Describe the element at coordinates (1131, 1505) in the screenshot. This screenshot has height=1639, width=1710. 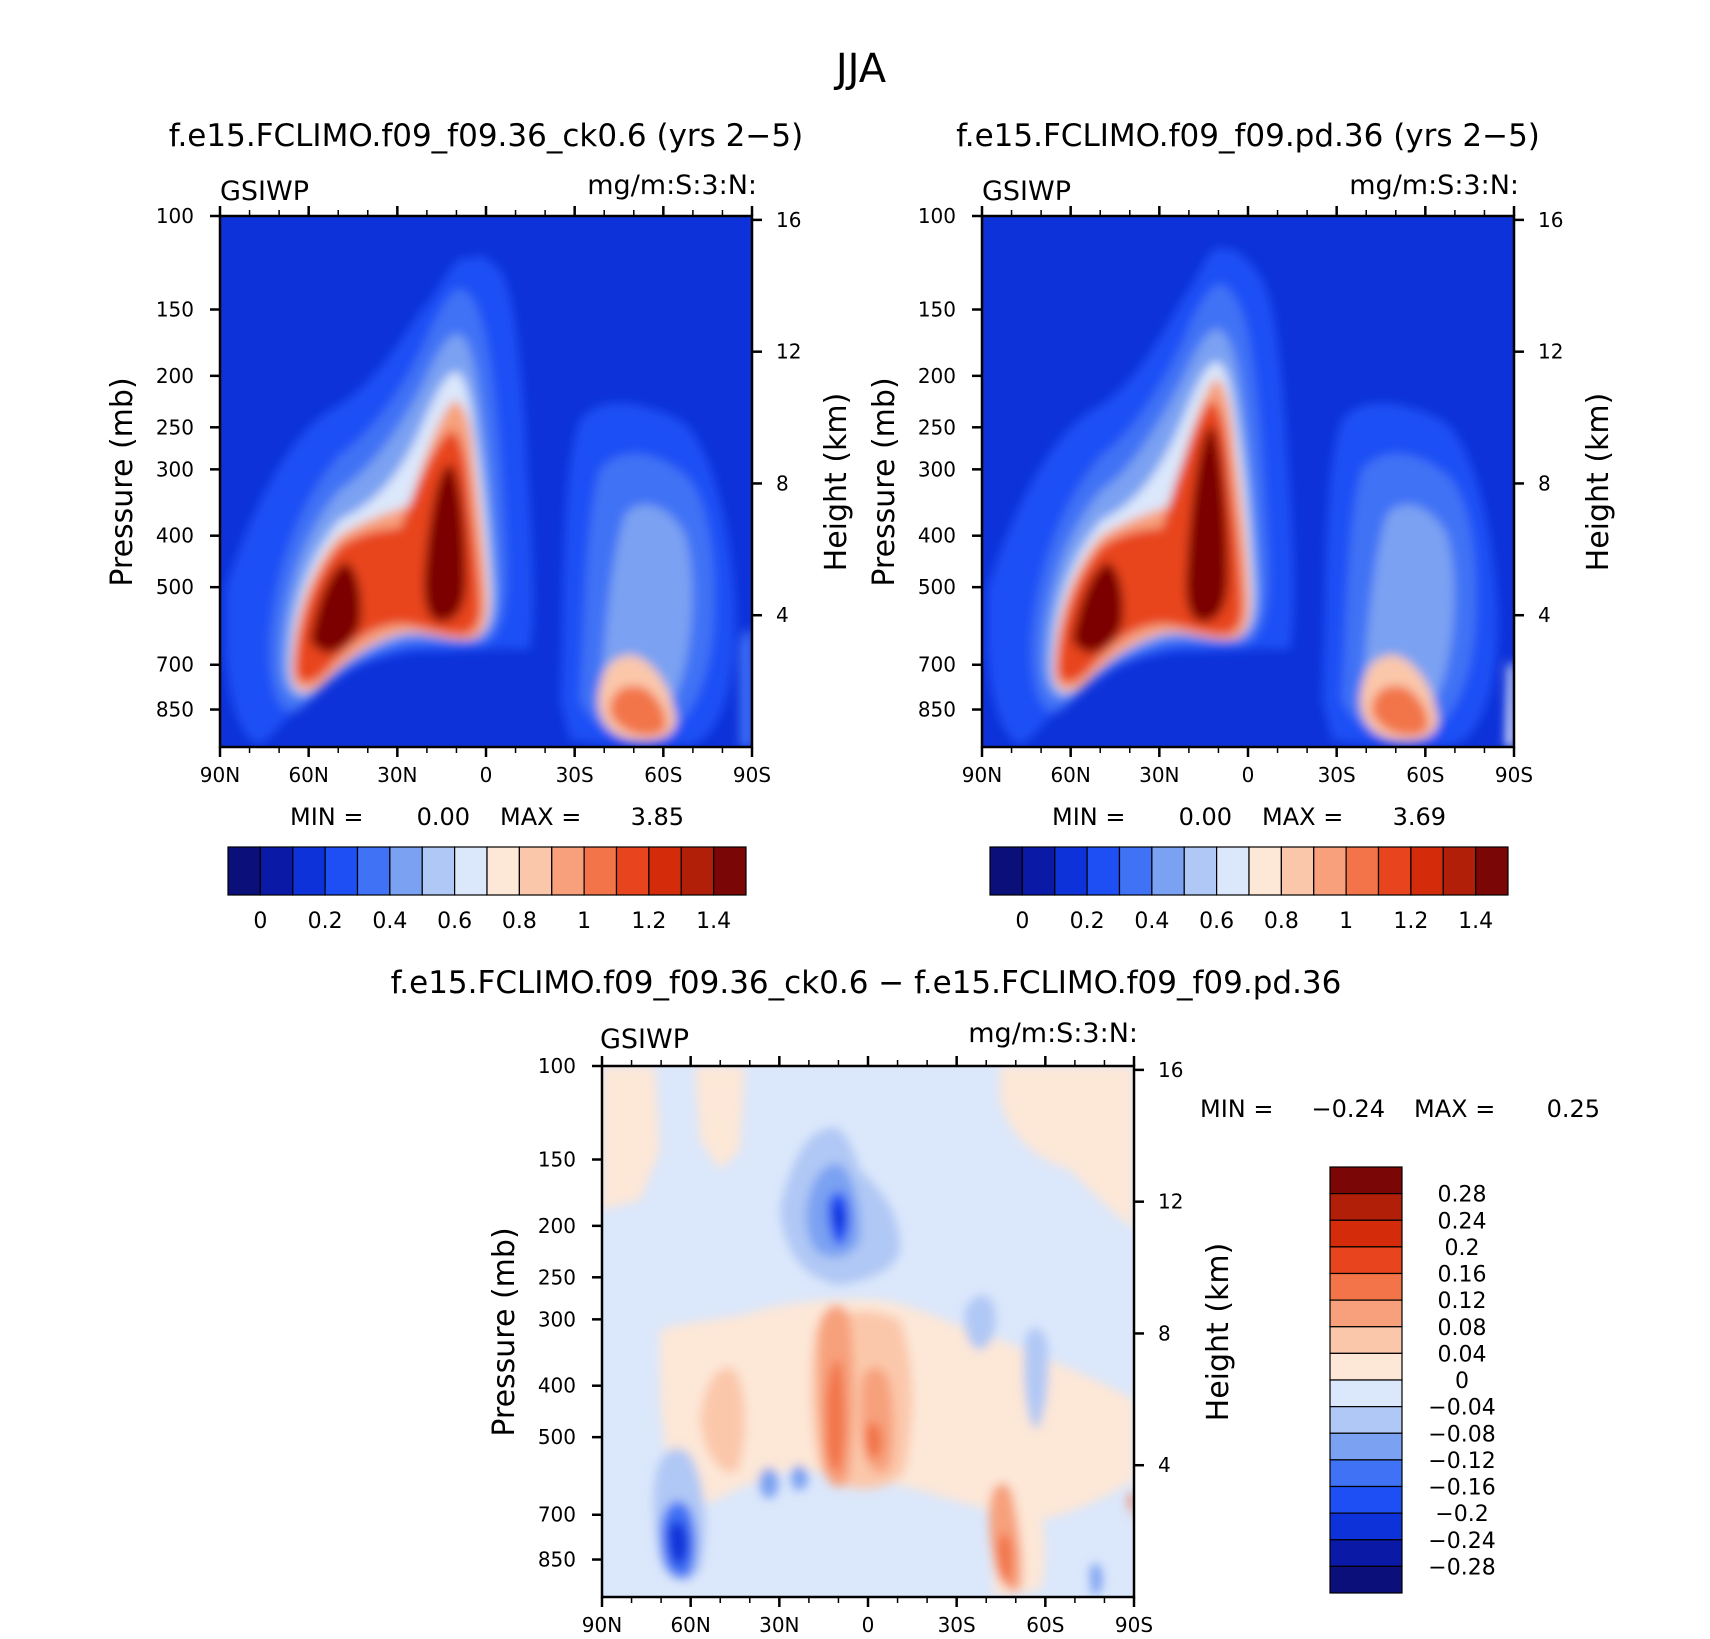
I see `pos-edge` at that location.